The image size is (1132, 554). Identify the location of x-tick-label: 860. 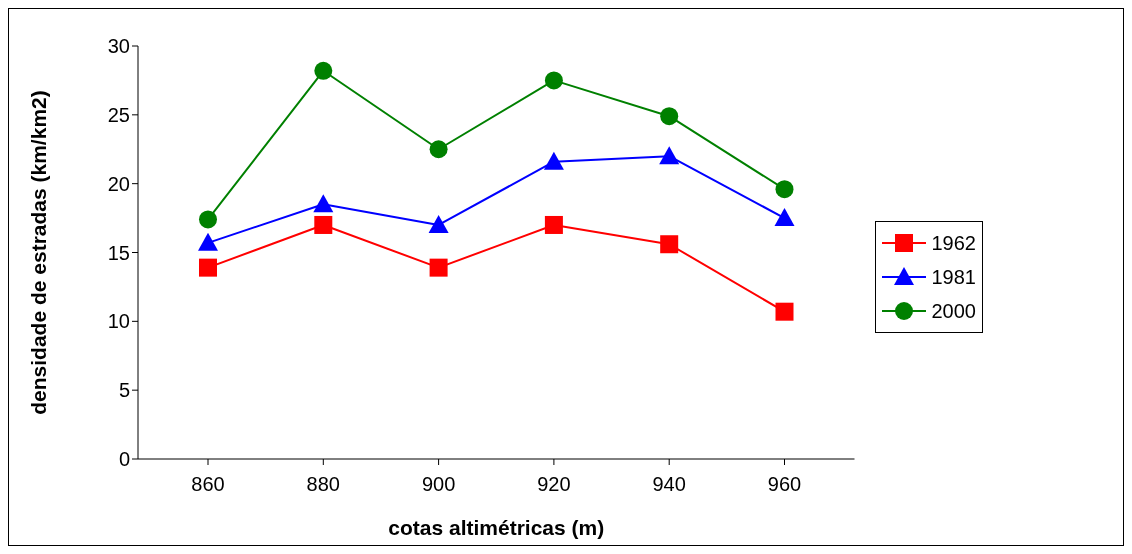
(208, 484).